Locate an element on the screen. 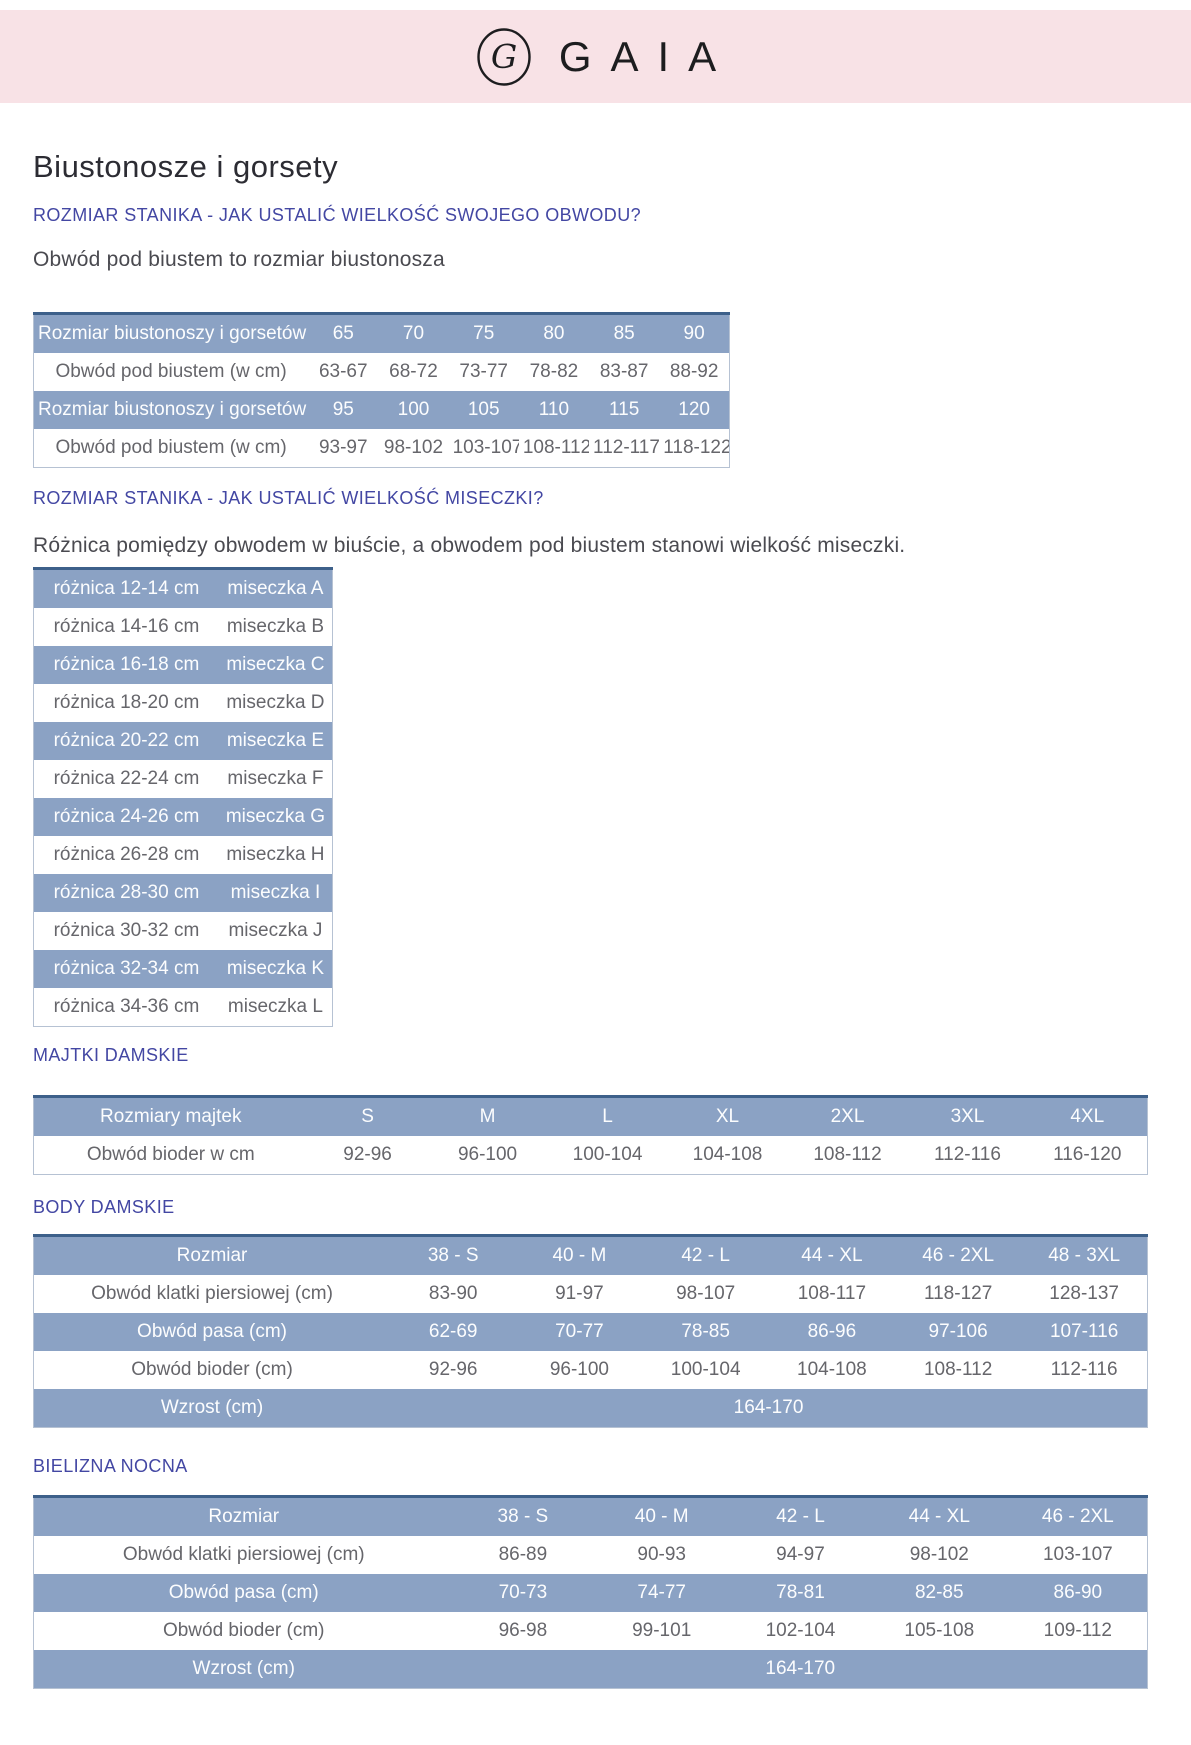  table-cell: 70 is located at coordinates (413, 333).